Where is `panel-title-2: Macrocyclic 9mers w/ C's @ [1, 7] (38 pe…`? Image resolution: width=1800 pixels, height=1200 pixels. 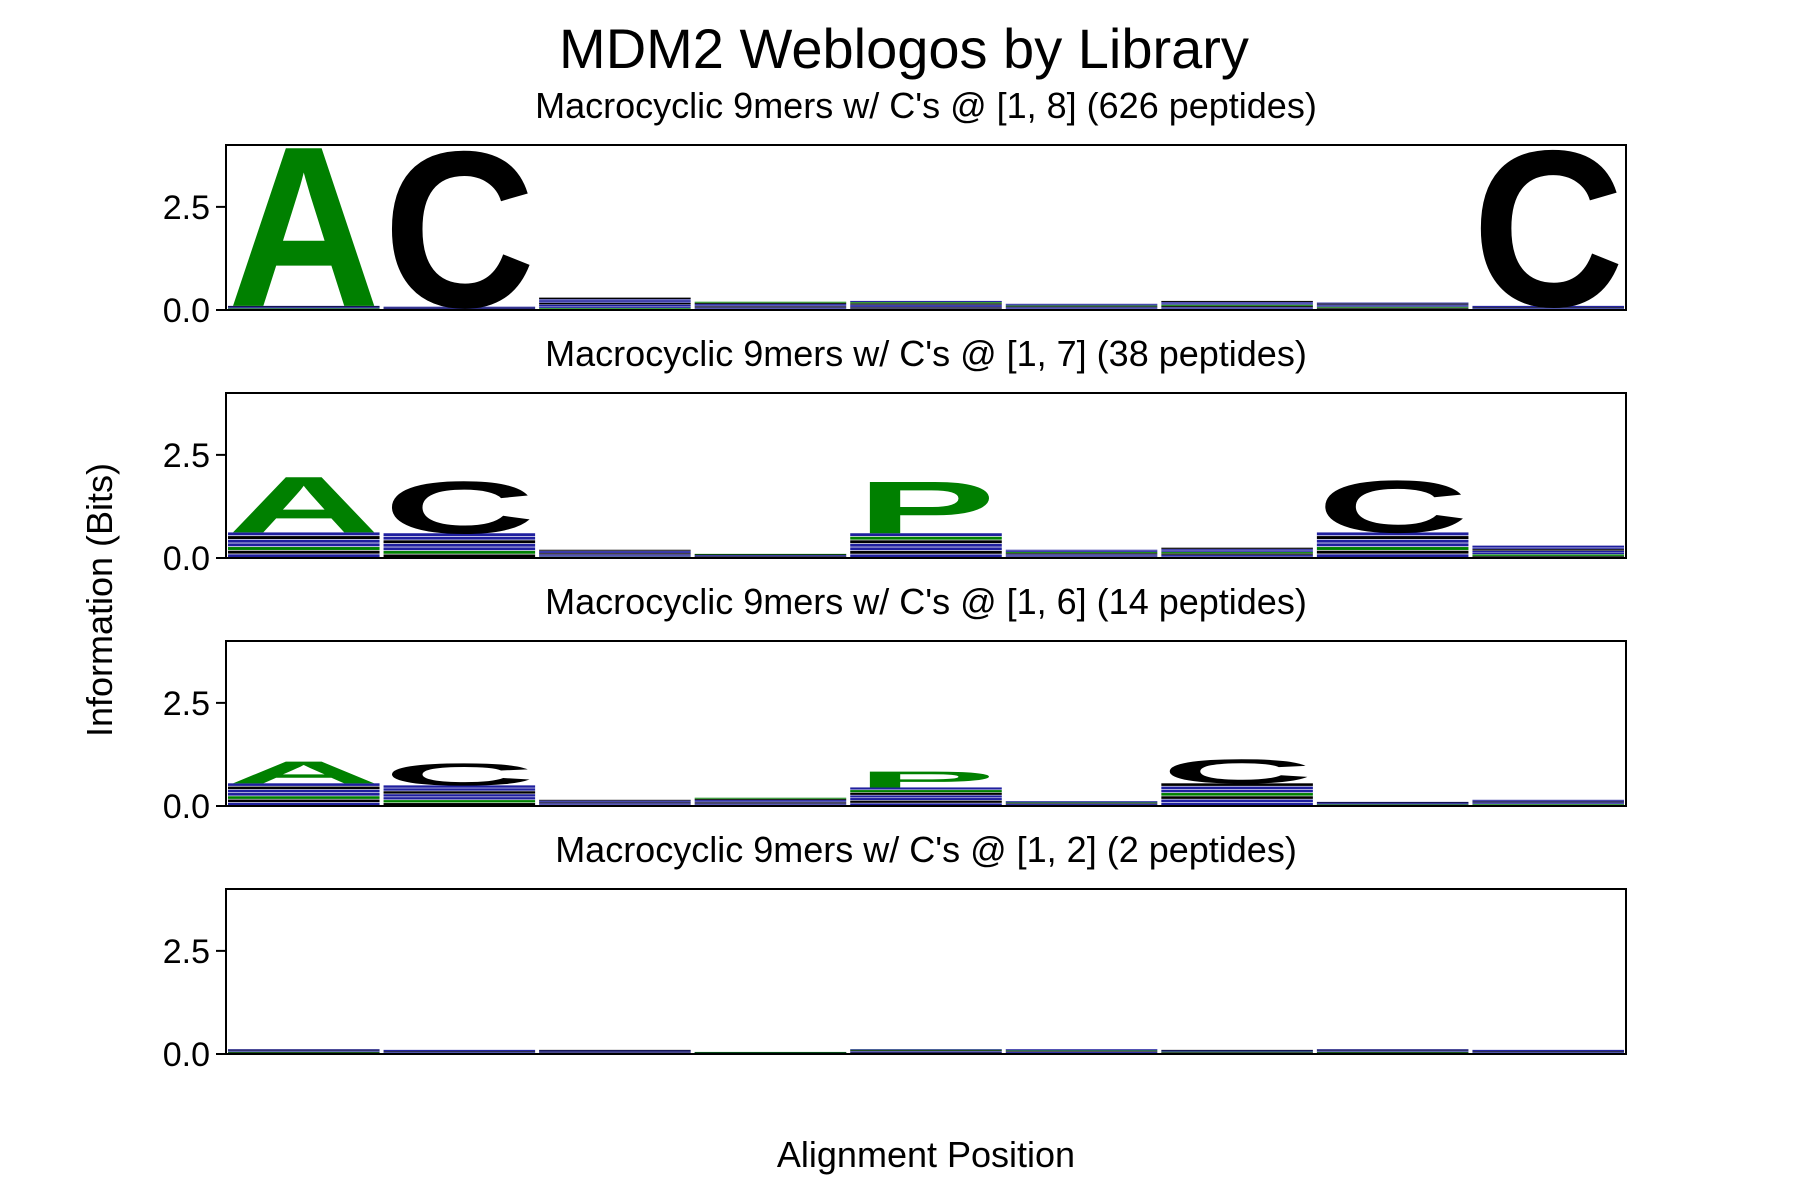 panel-title-2: Macrocyclic 9mers w/ C's @ [1, 7] (38 pe… is located at coordinates (926, 353).